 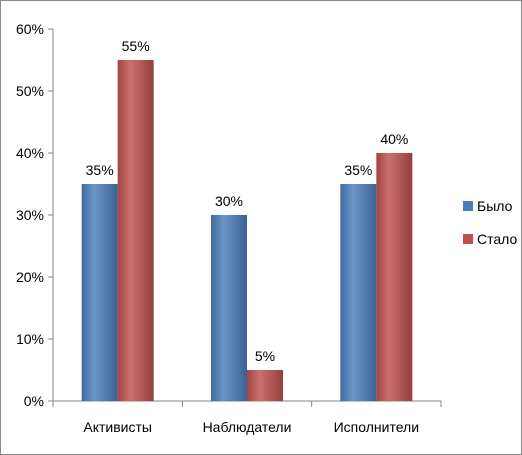 I want to click on y-tick-label: 20%, so click(x=30, y=277).